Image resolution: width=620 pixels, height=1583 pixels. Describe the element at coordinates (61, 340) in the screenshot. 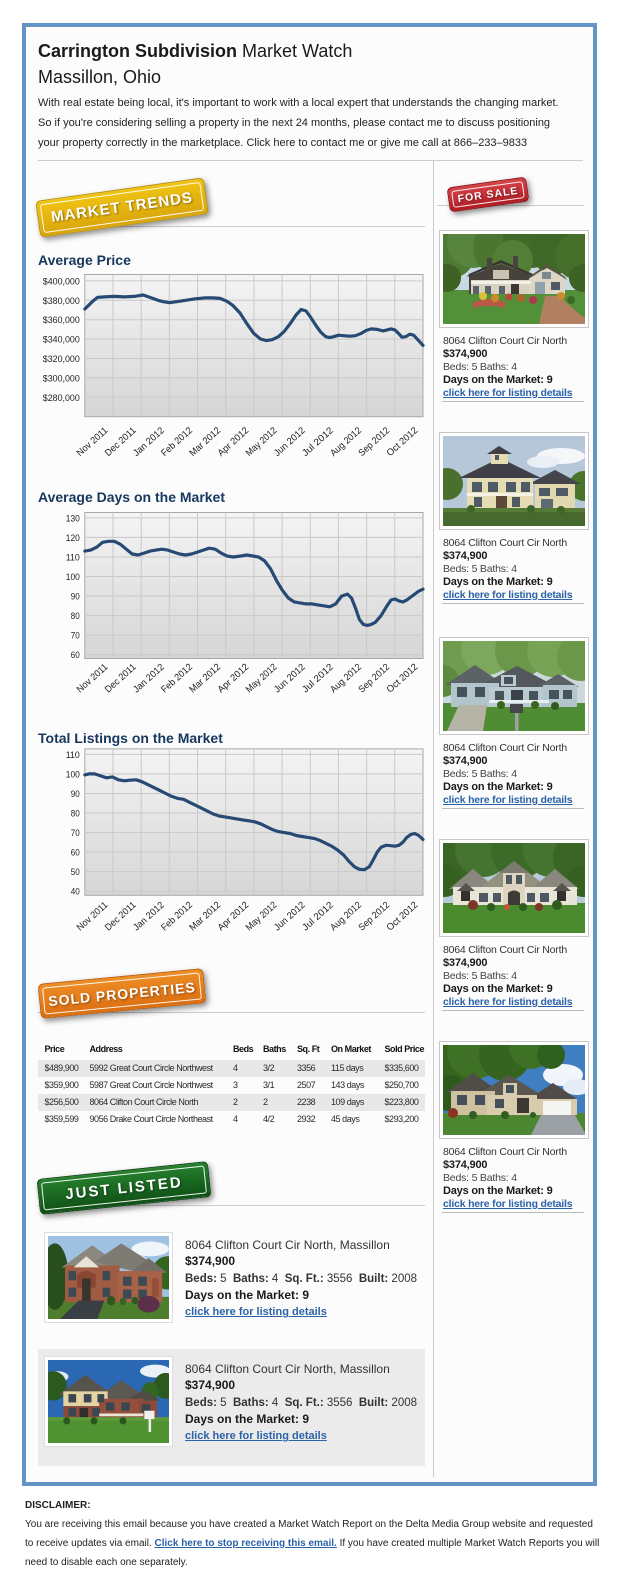

I see `svg-text: $340,000` at that location.